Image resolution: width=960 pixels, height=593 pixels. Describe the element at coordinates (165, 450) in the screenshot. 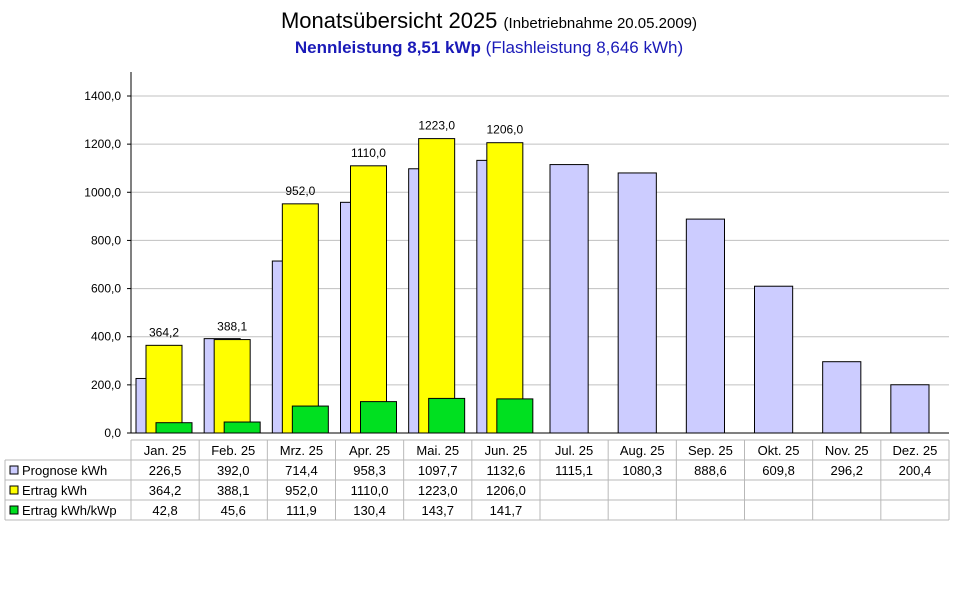

I see `x-tick-label: Jan. 25` at that location.